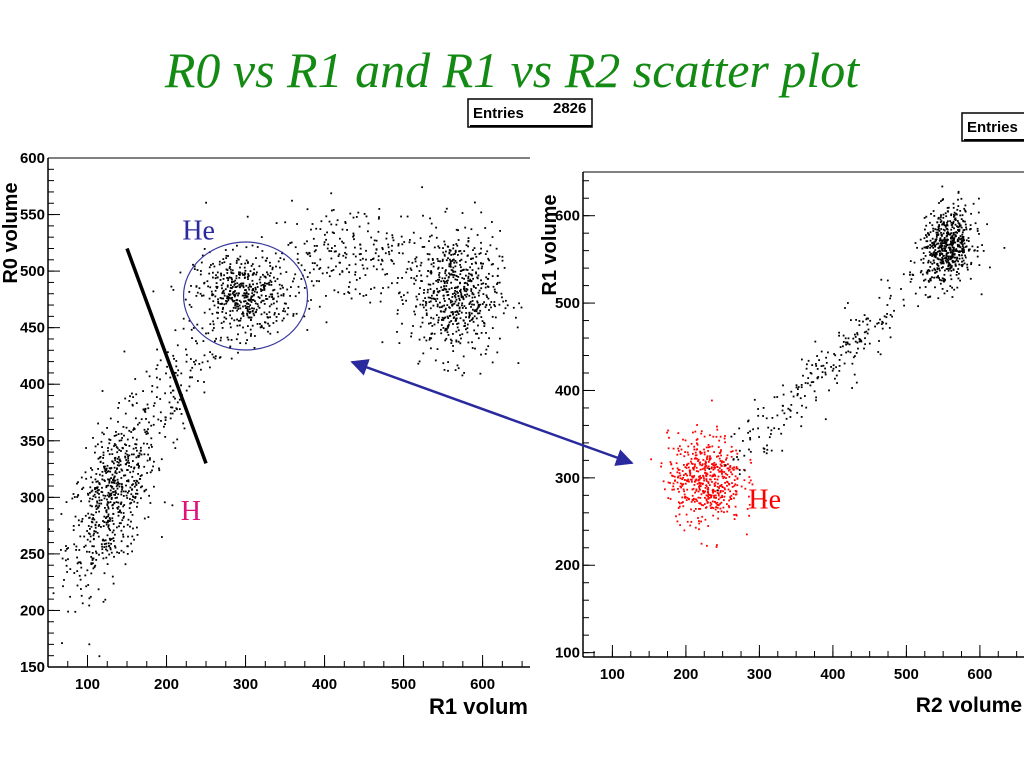 The height and width of the screenshot is (768, 1024). Describe the element at coordinates (32, 610) in the screenshot. I see `left-y-tick-label: 200` at that location.